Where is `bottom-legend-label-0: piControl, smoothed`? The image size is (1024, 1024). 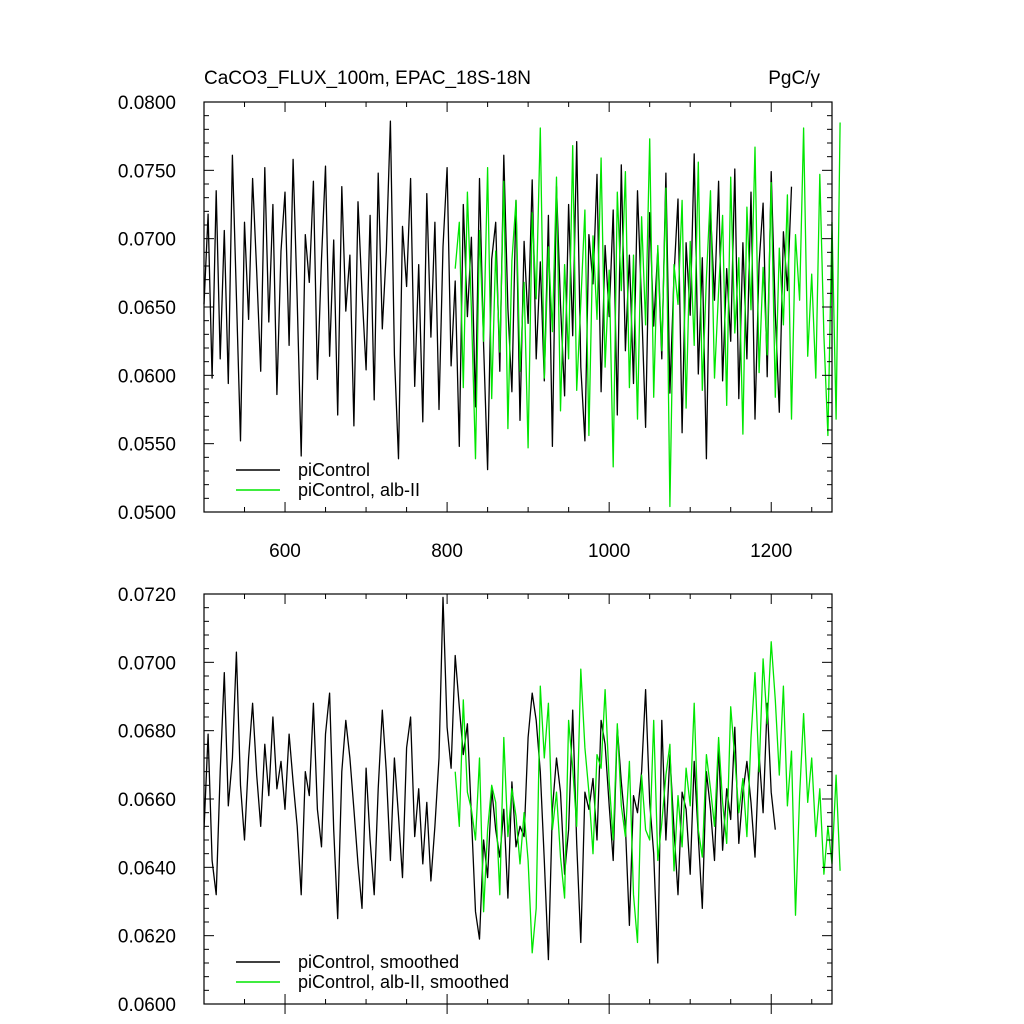 bottom-legend-label-0: piControl, smoothed is located at coordinates (378, 962).